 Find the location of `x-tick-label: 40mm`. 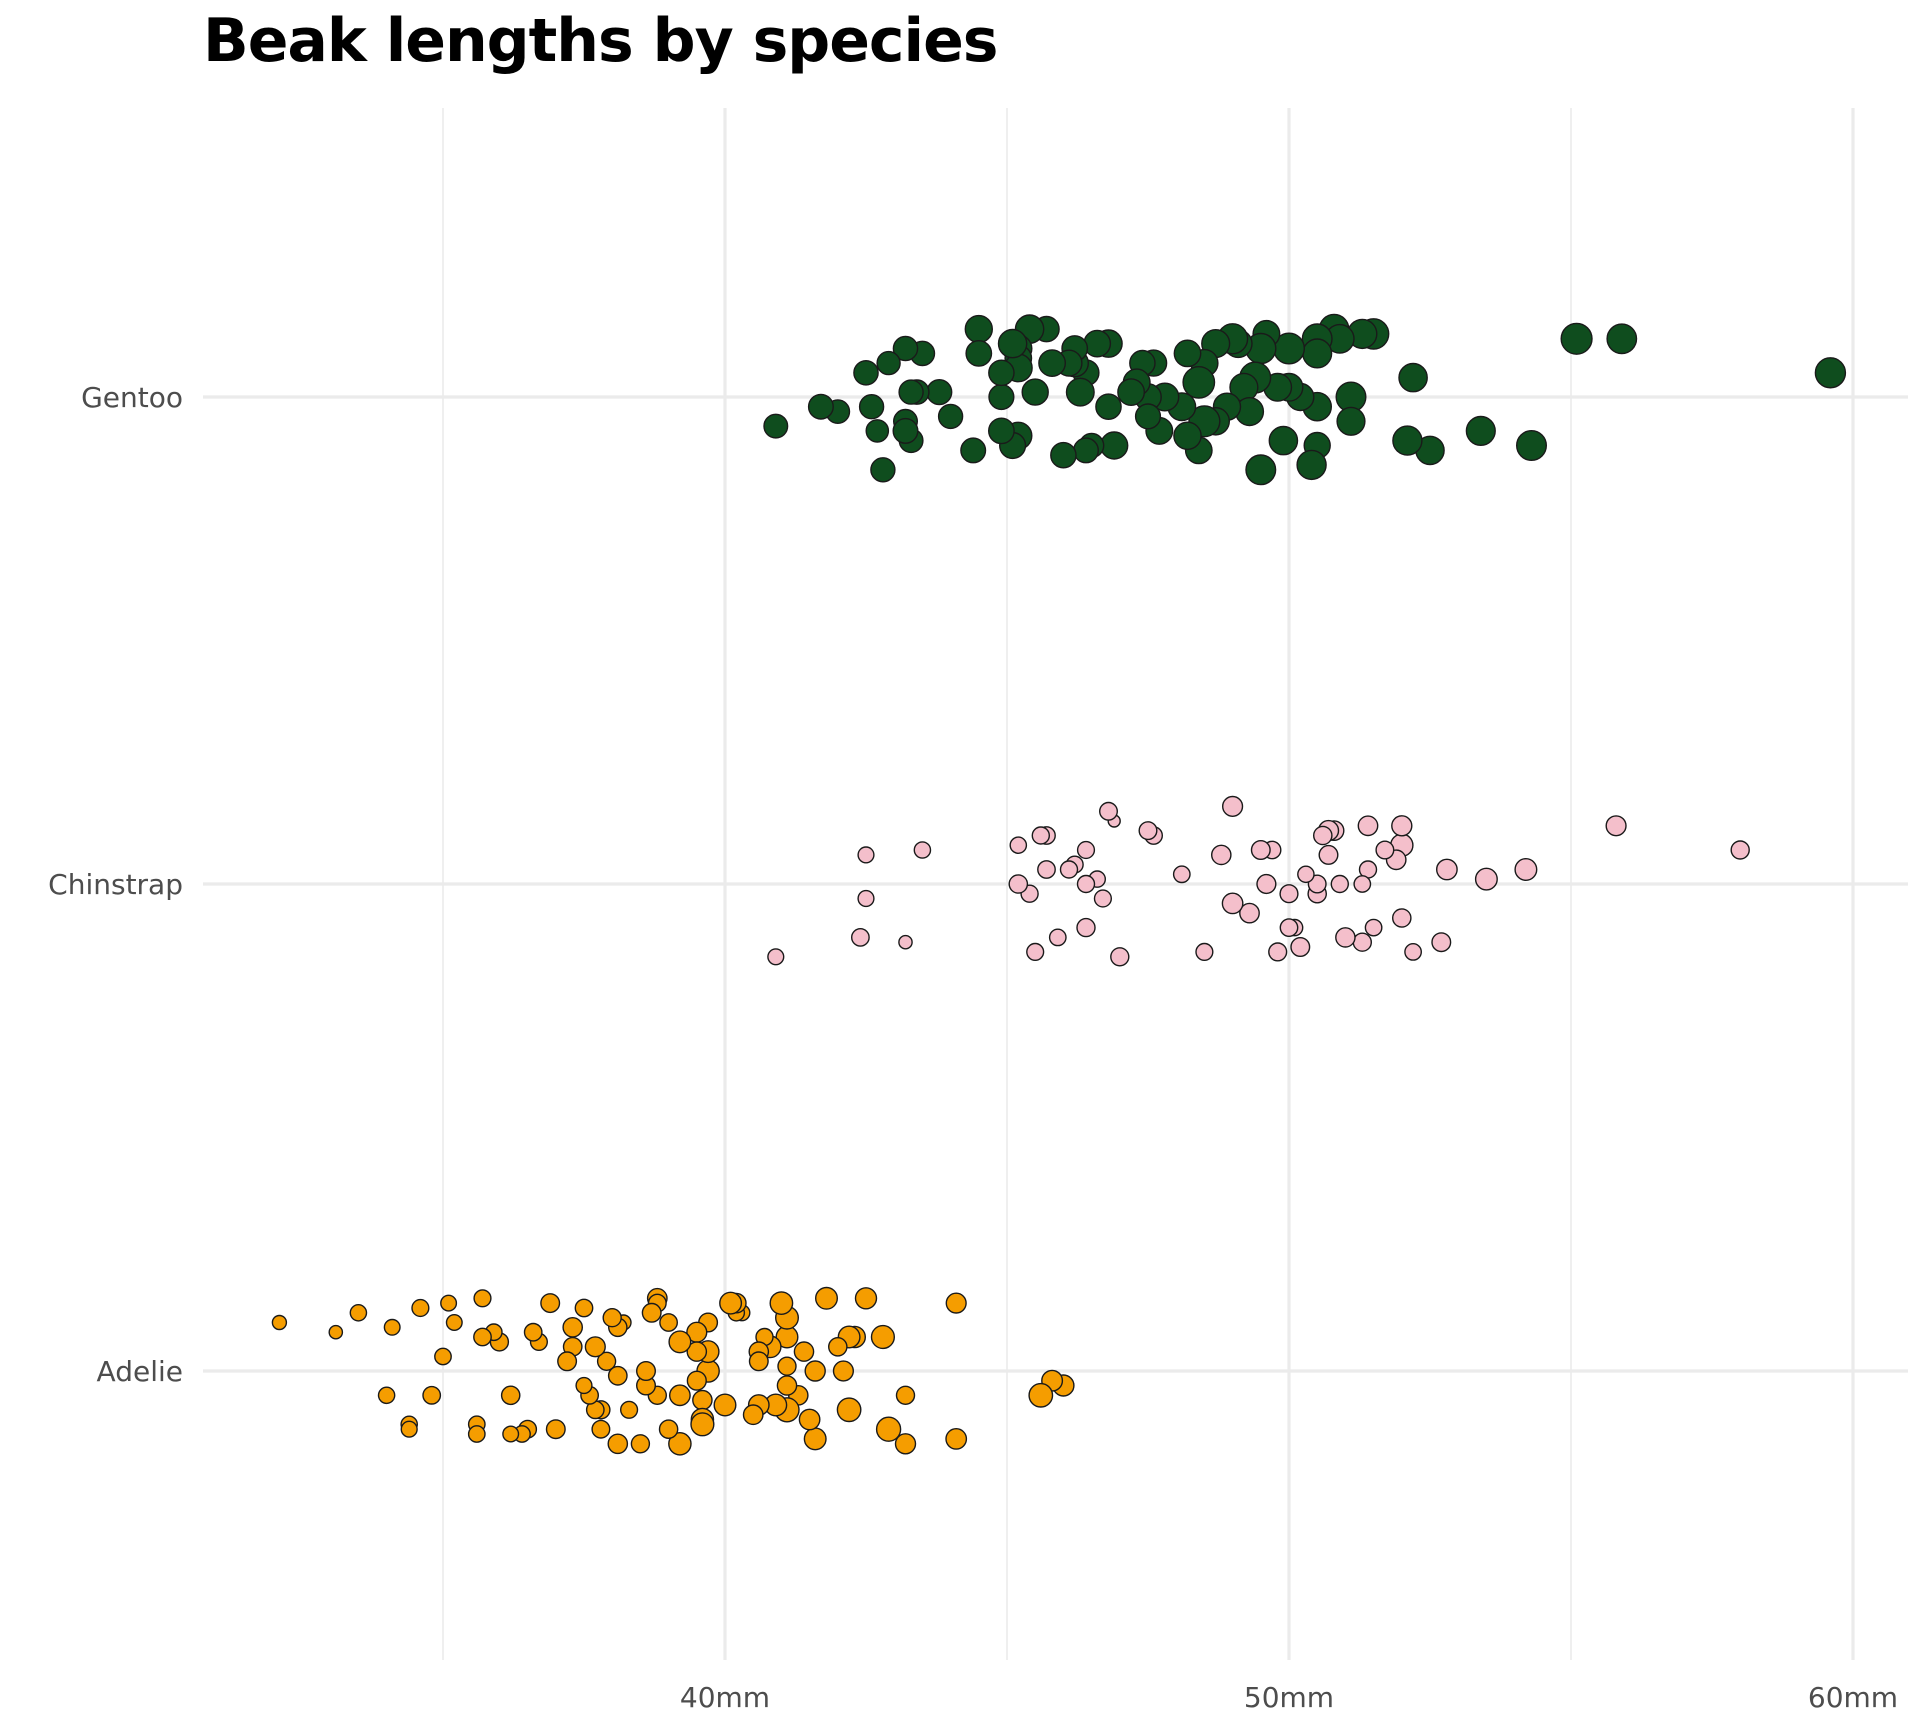

x-tick-label: 40mm is located at coordinates (725, 1697).